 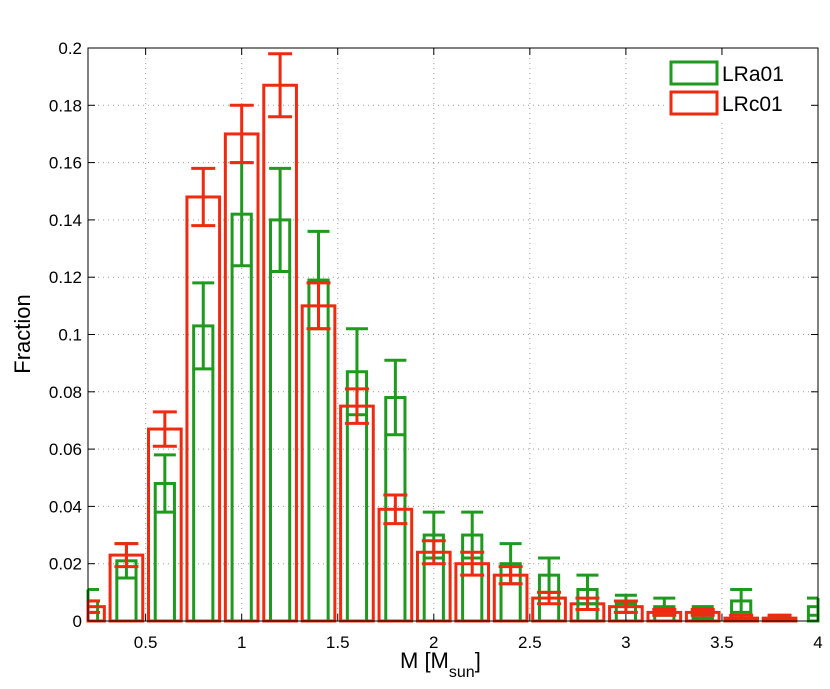 I want to click on legend-box, so click(x=737, y=89).